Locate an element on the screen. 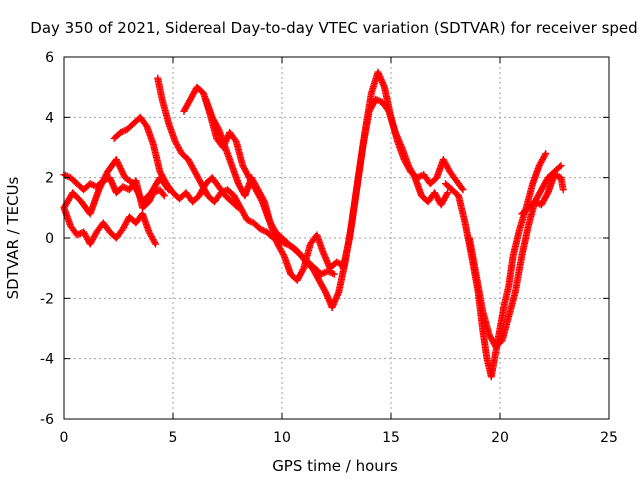 Image resolution: width=640 pixels, height=485 pixels. series-track-d is located at coordinates (176, 162).